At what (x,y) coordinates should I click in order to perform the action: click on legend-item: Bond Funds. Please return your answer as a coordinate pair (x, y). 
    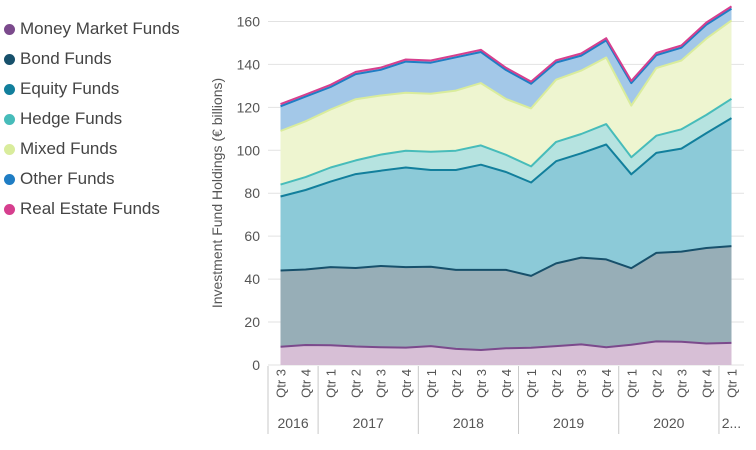
    Looking at the image, I should click on (92, 59).